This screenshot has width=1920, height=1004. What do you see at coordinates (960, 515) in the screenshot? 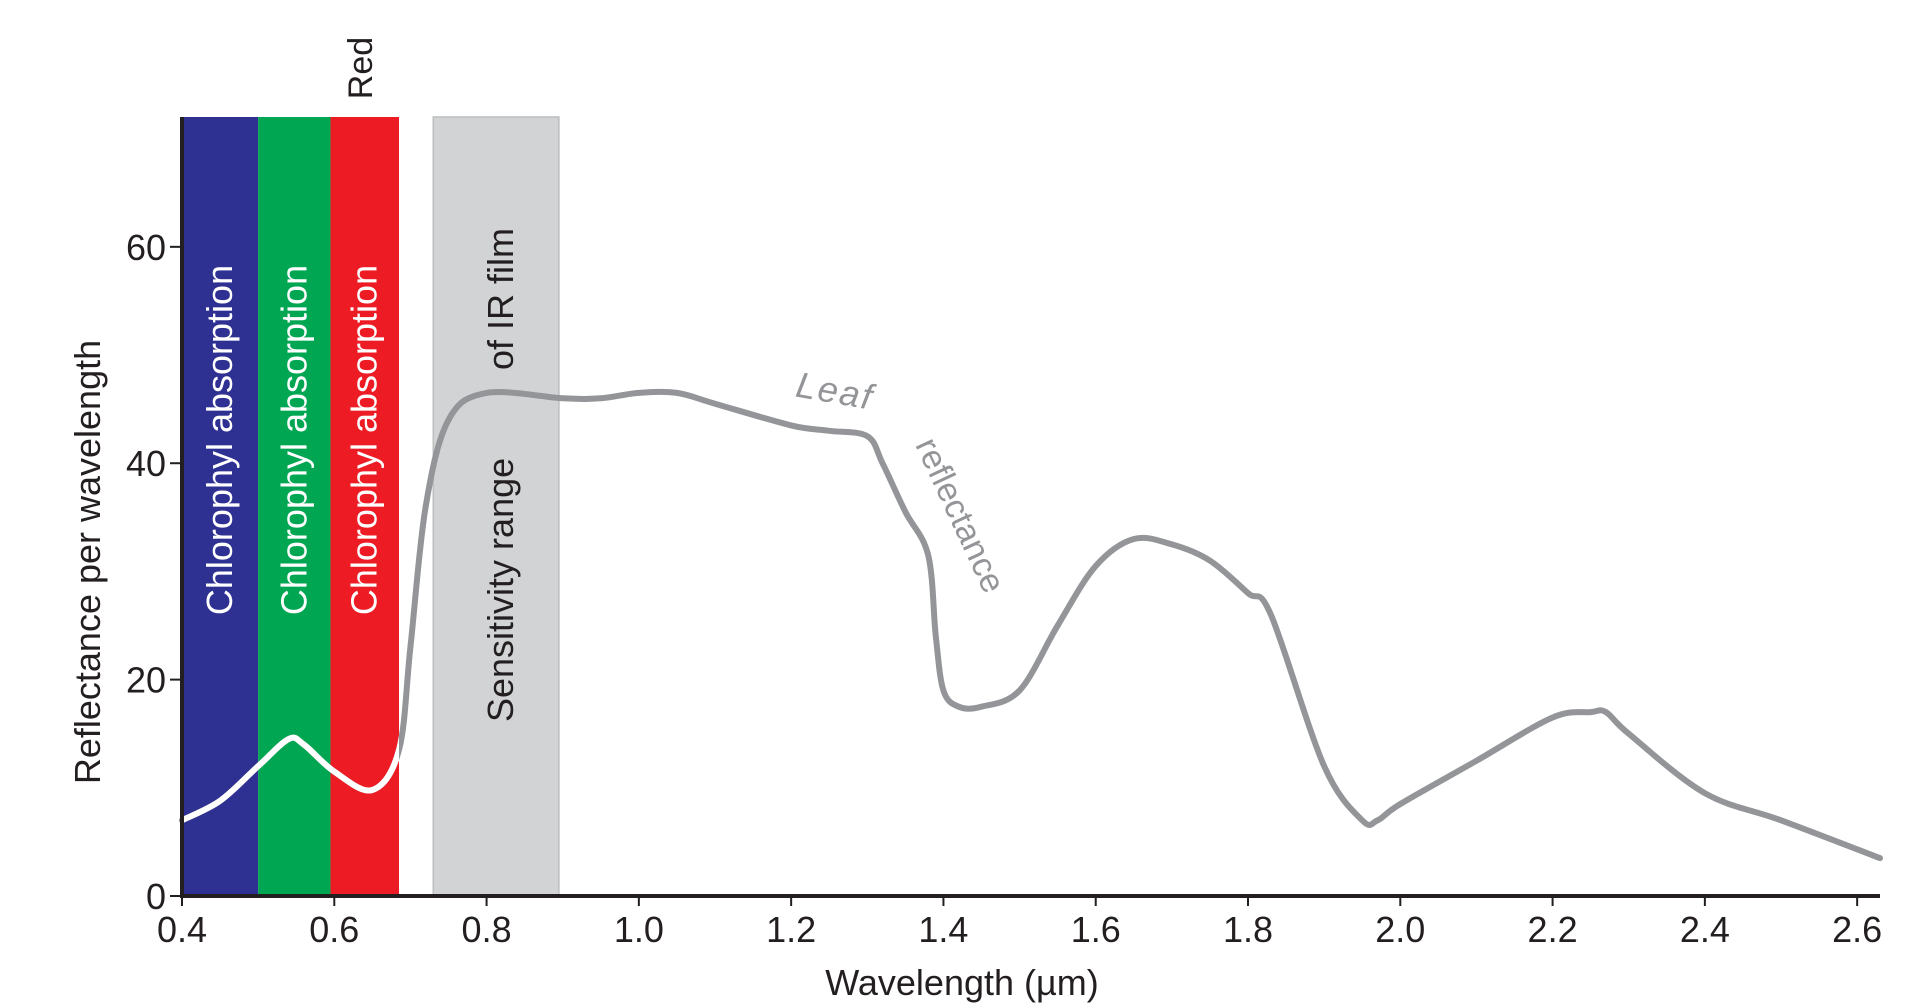
I see `reflectance-label-word: reflectance` at bounding box center [960, 515].